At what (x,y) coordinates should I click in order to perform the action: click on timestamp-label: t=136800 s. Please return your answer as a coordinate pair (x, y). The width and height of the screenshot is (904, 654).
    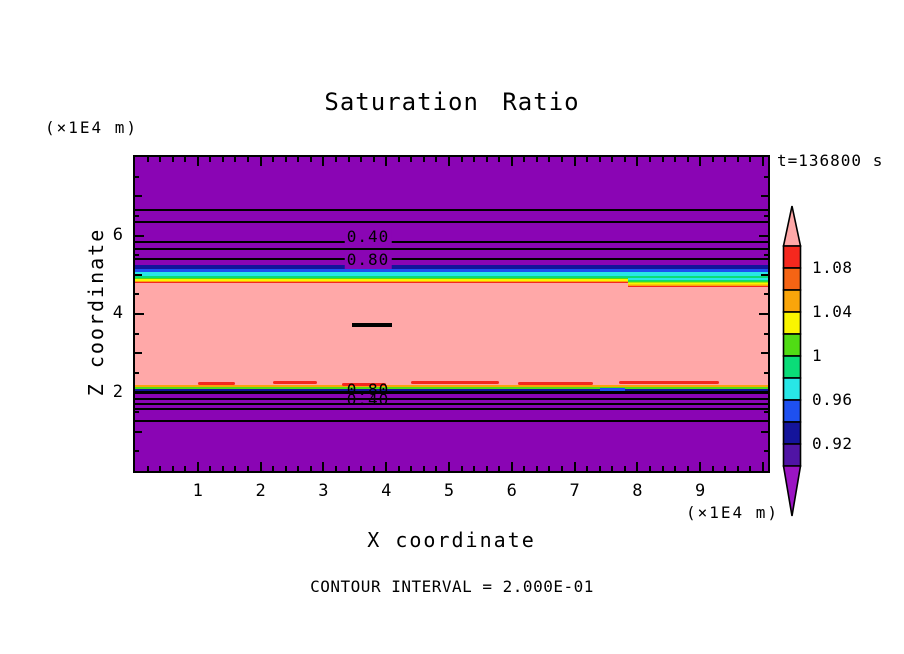
    Looking at the image, I should click on (830, 160).